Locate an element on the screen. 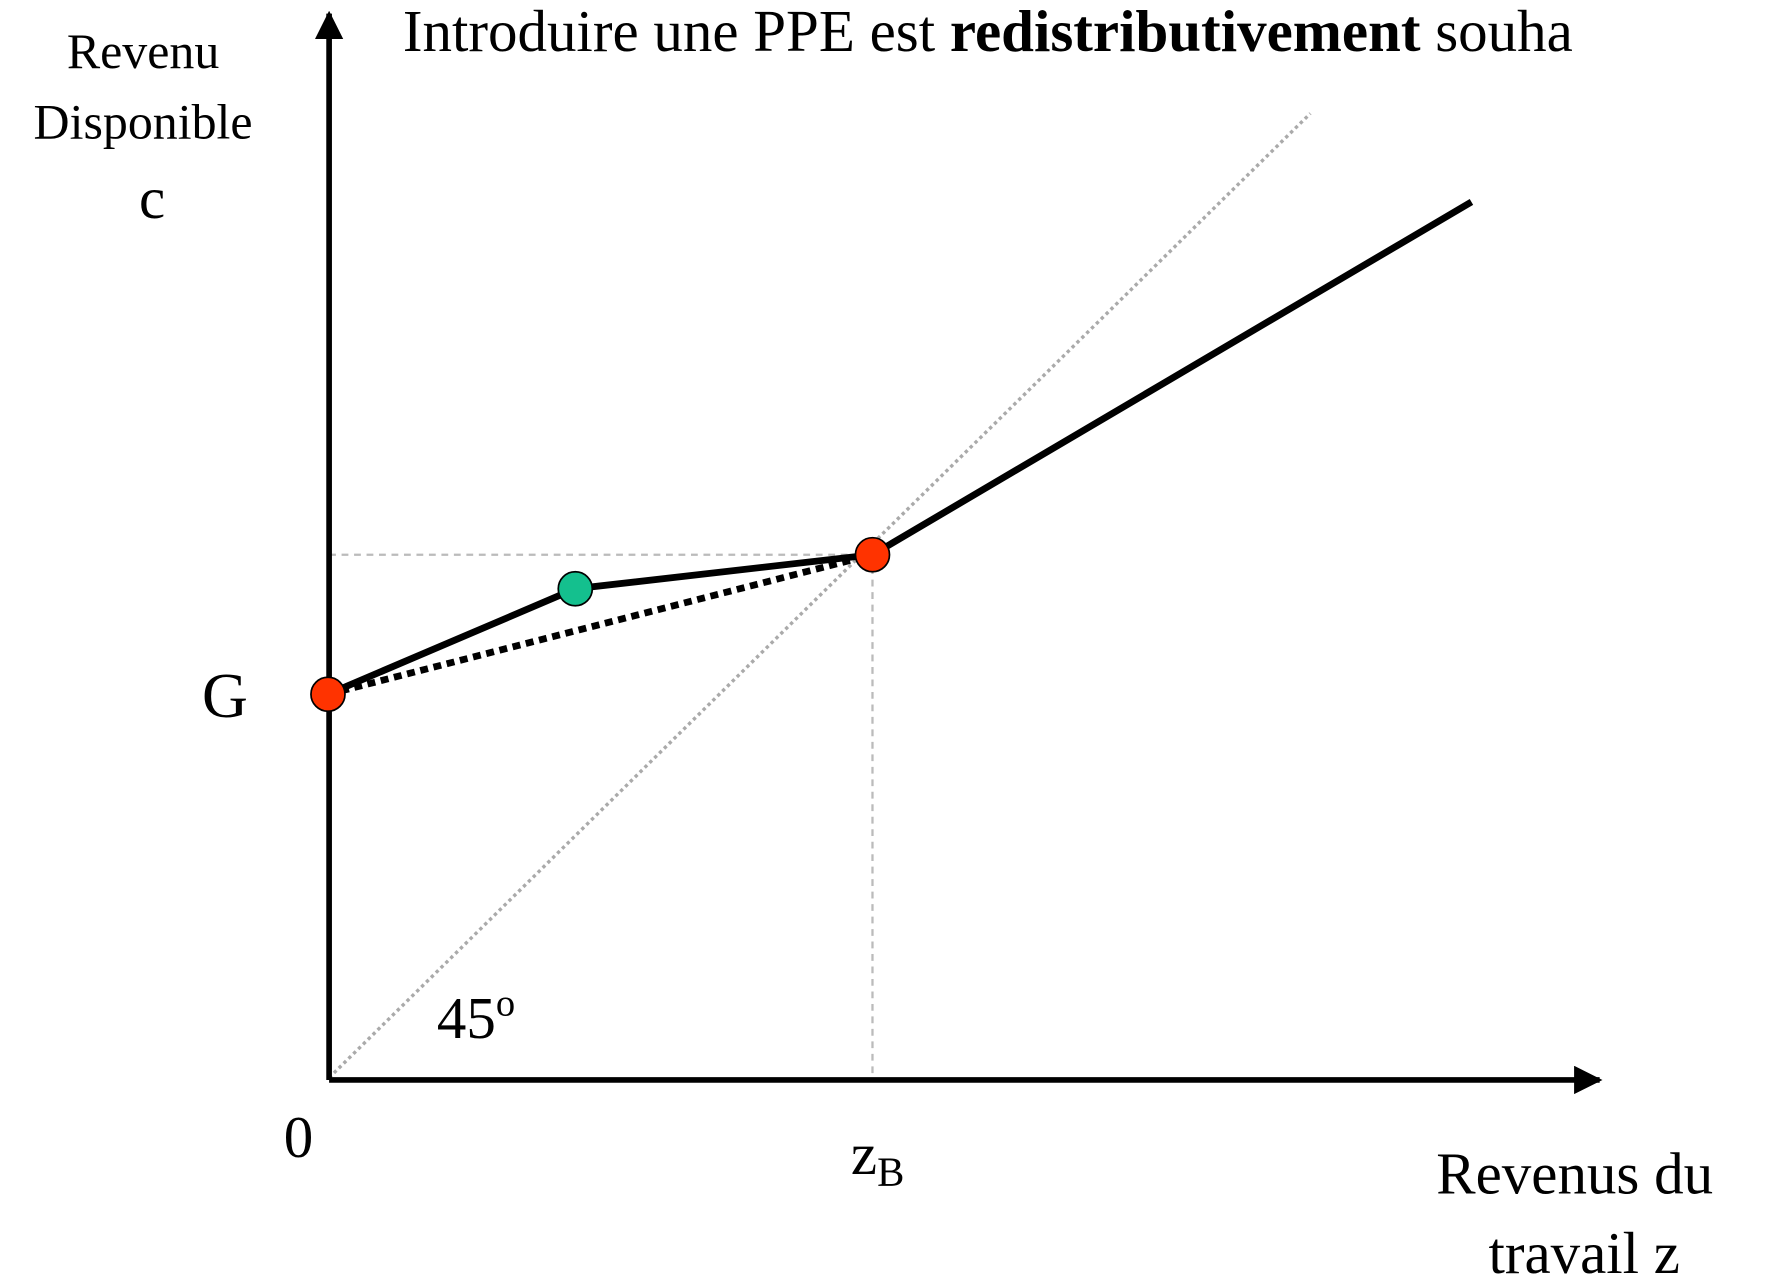 The width and height of the screenshot is (1779, 1283). label-angle-sup: o is located at coordinates (505, 1003).